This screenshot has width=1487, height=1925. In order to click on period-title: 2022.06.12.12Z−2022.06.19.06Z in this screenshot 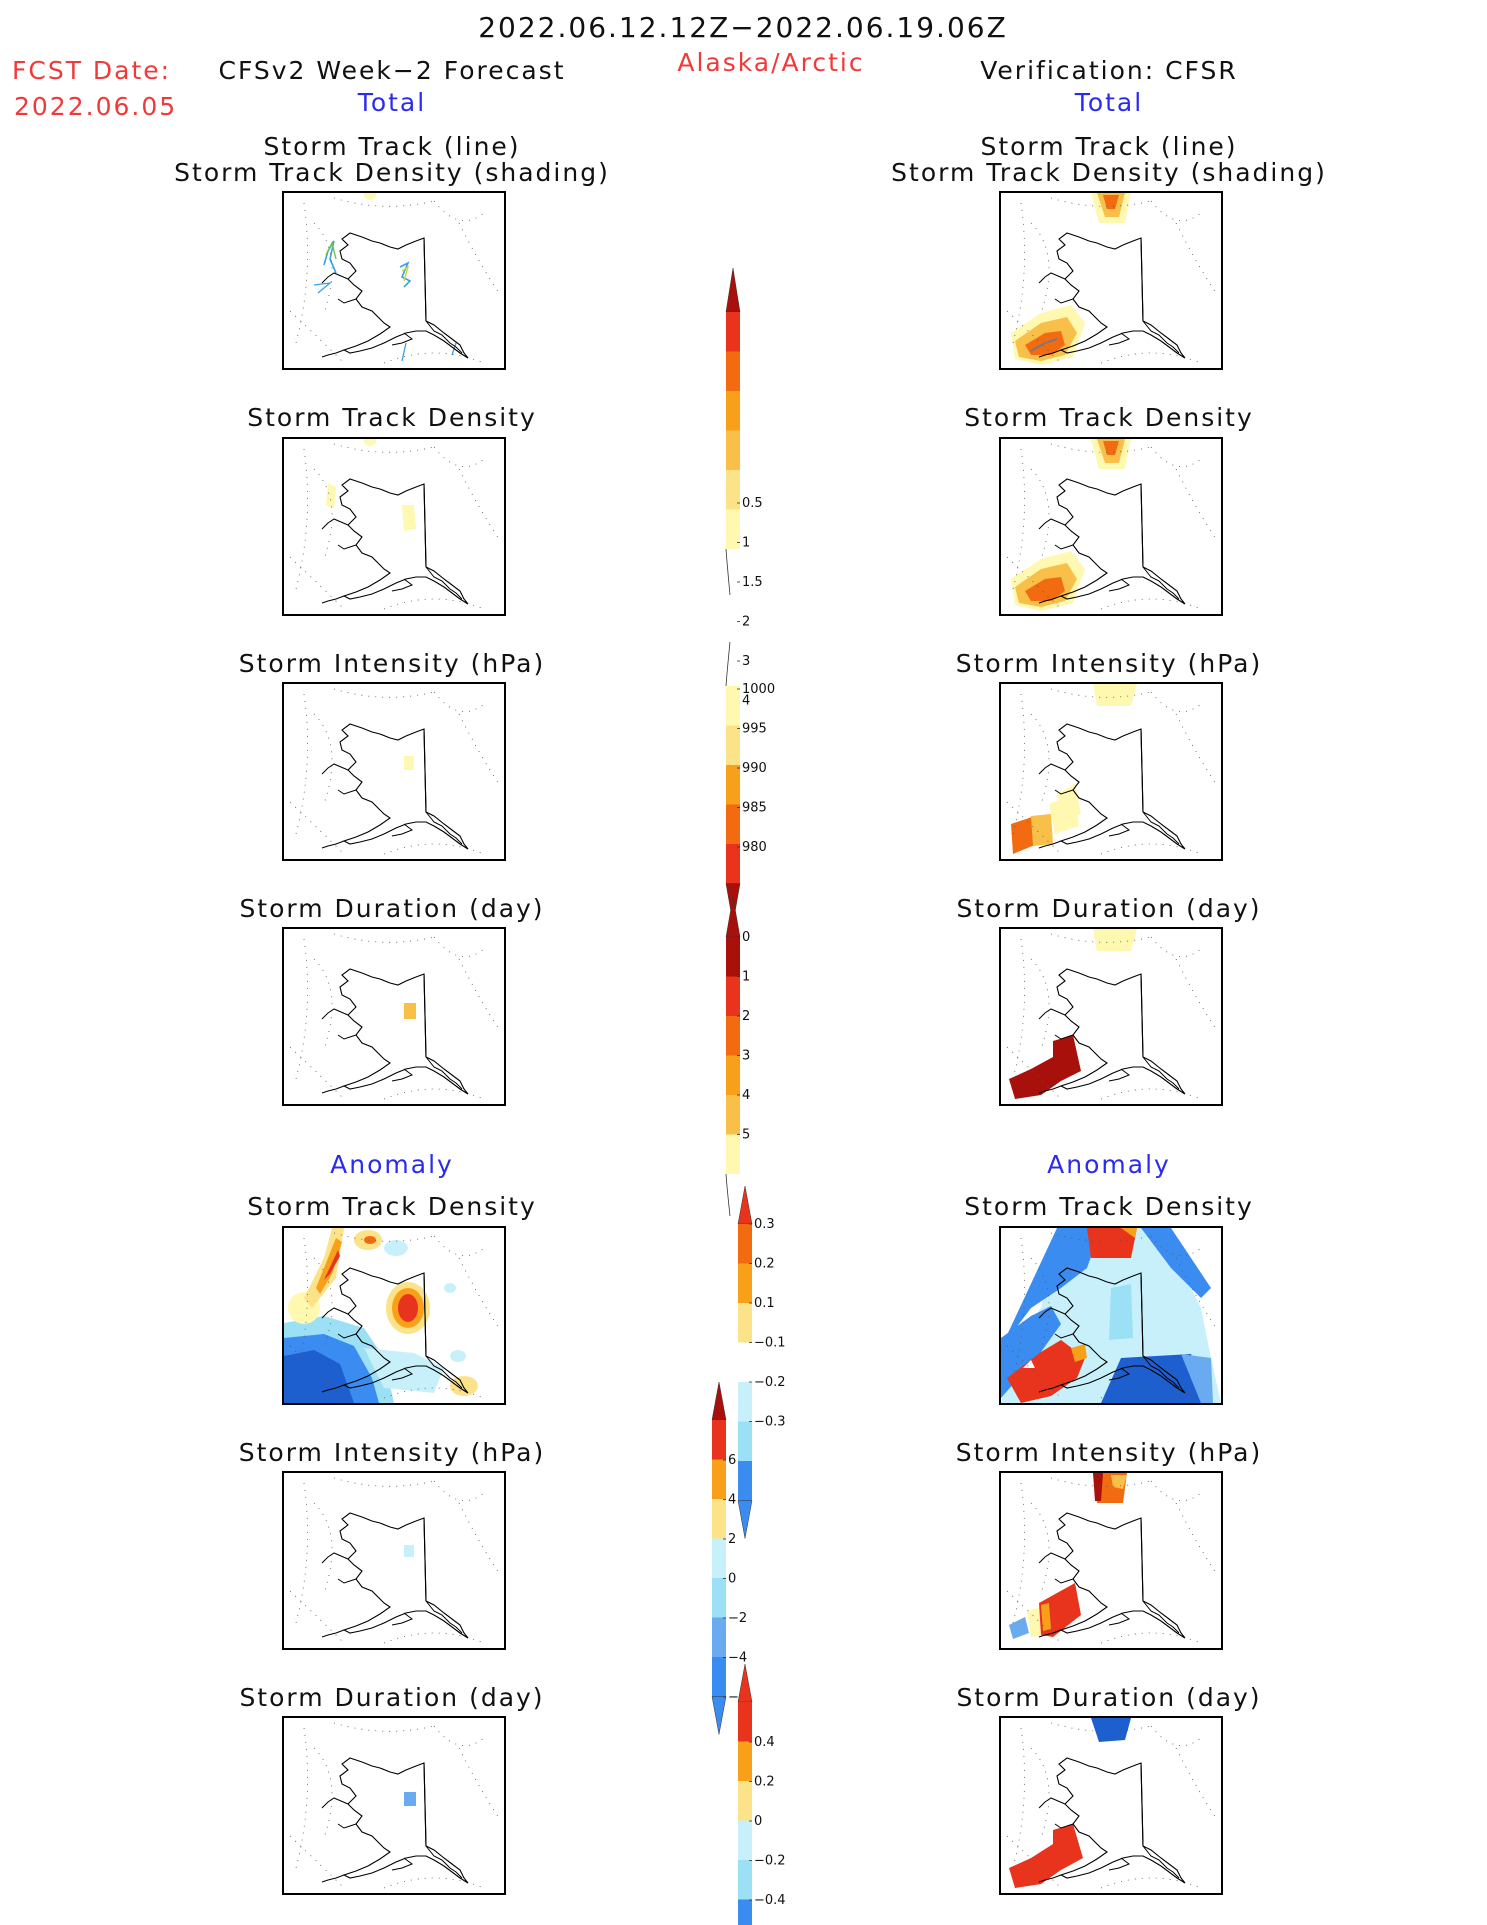, I will do `click(743, 27)`.